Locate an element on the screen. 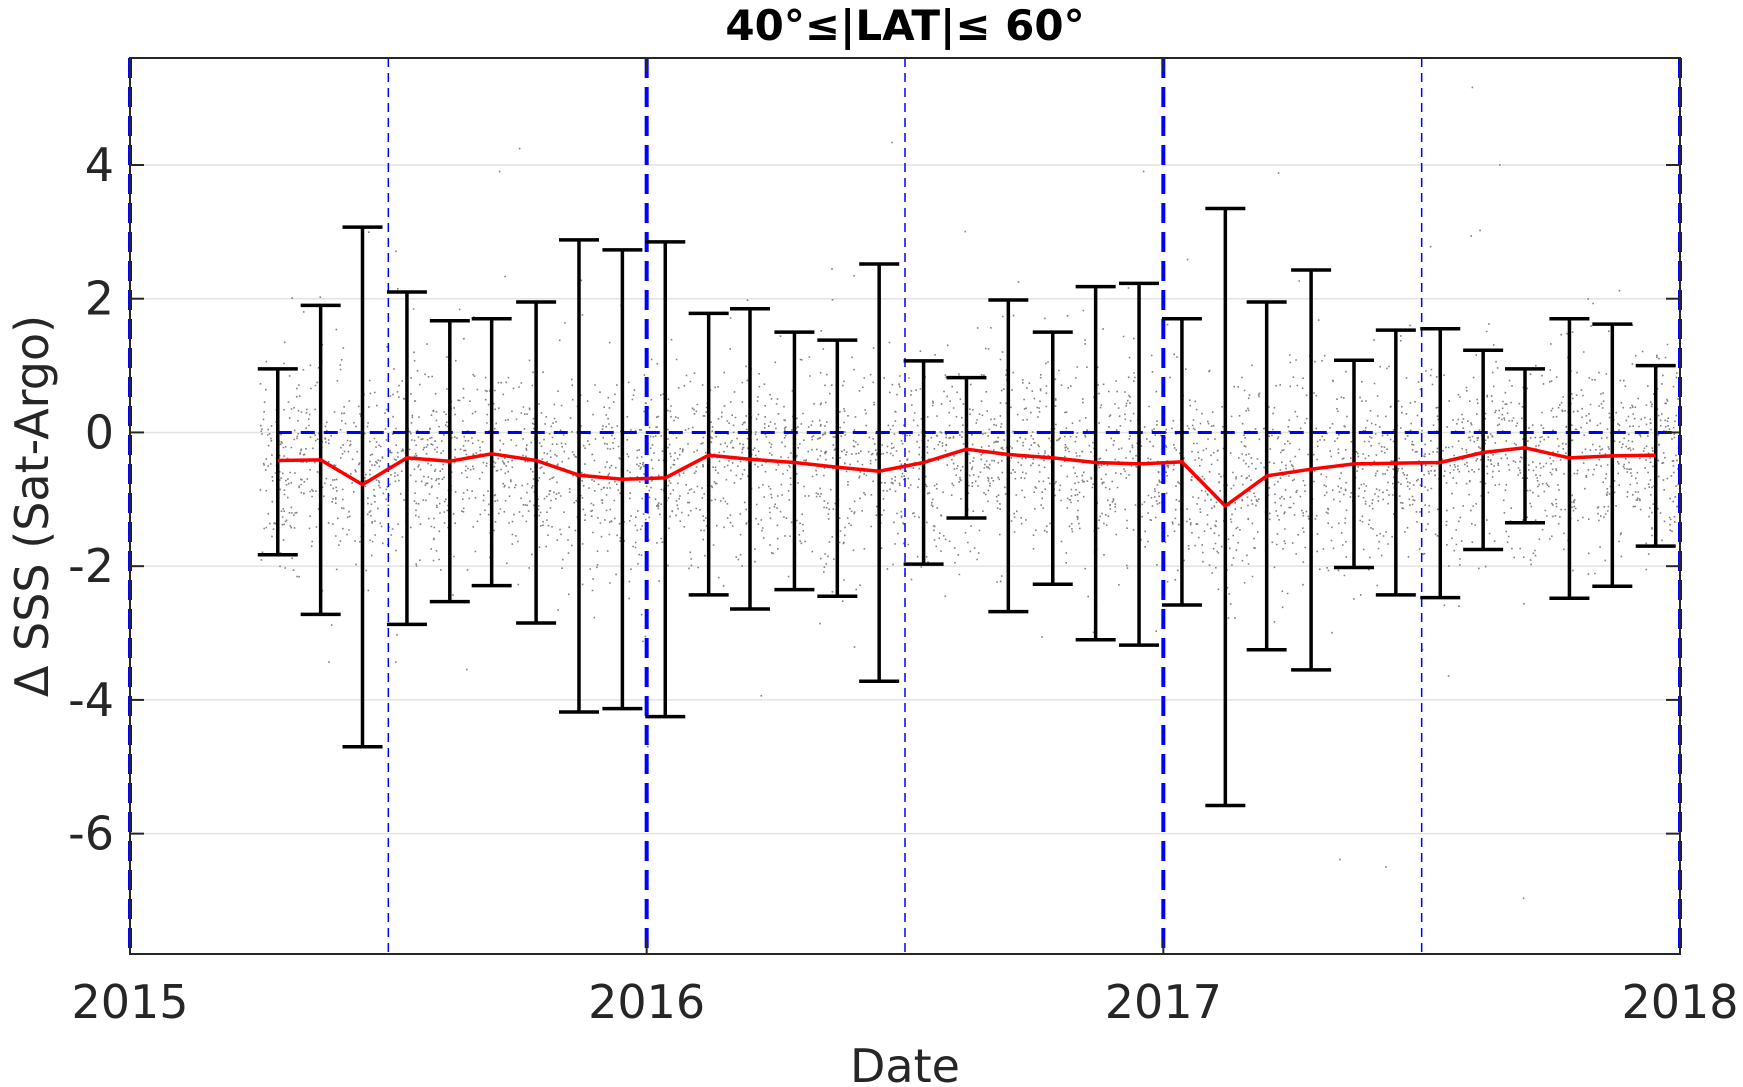 The image size is (1743, 1087). y-tick-label: 4 is located at coordinates (99, 165).